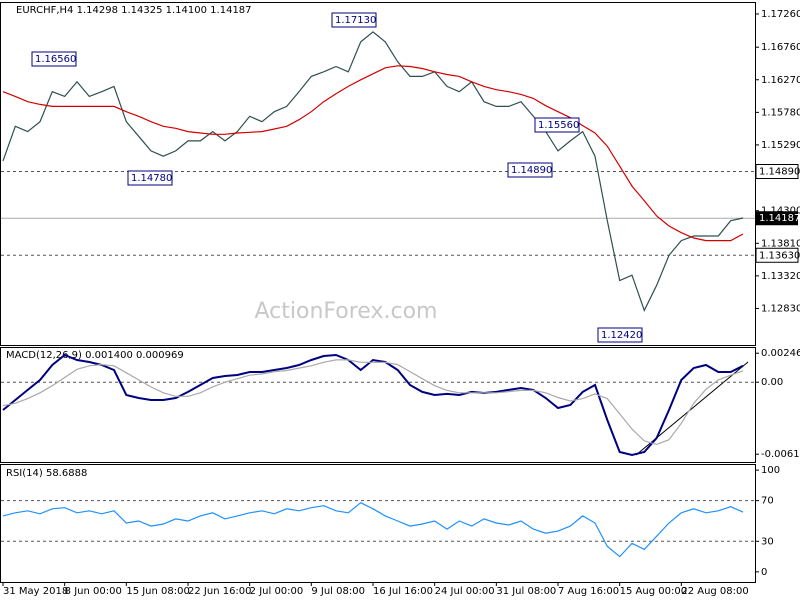 The width and height of the screenshot is (800, 600). I want to click on level-label: 1.13630, so click(779, 255).